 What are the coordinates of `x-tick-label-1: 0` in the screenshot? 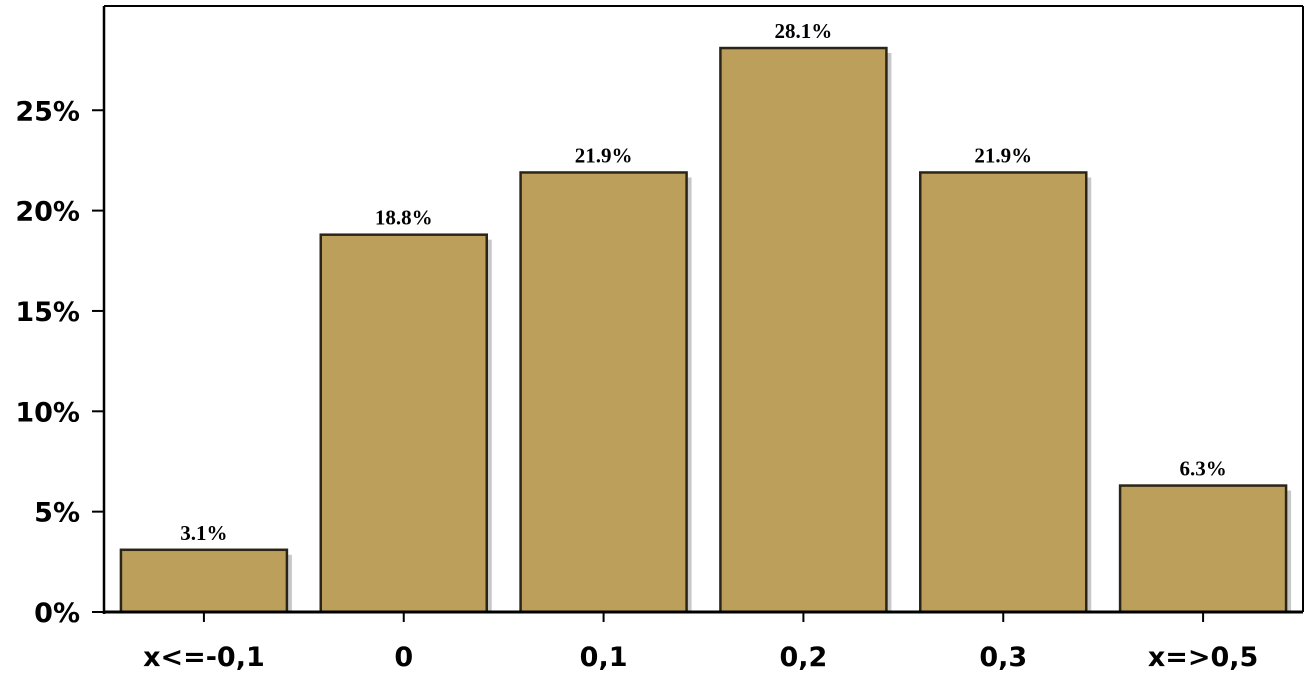 It's located at (403, 657).